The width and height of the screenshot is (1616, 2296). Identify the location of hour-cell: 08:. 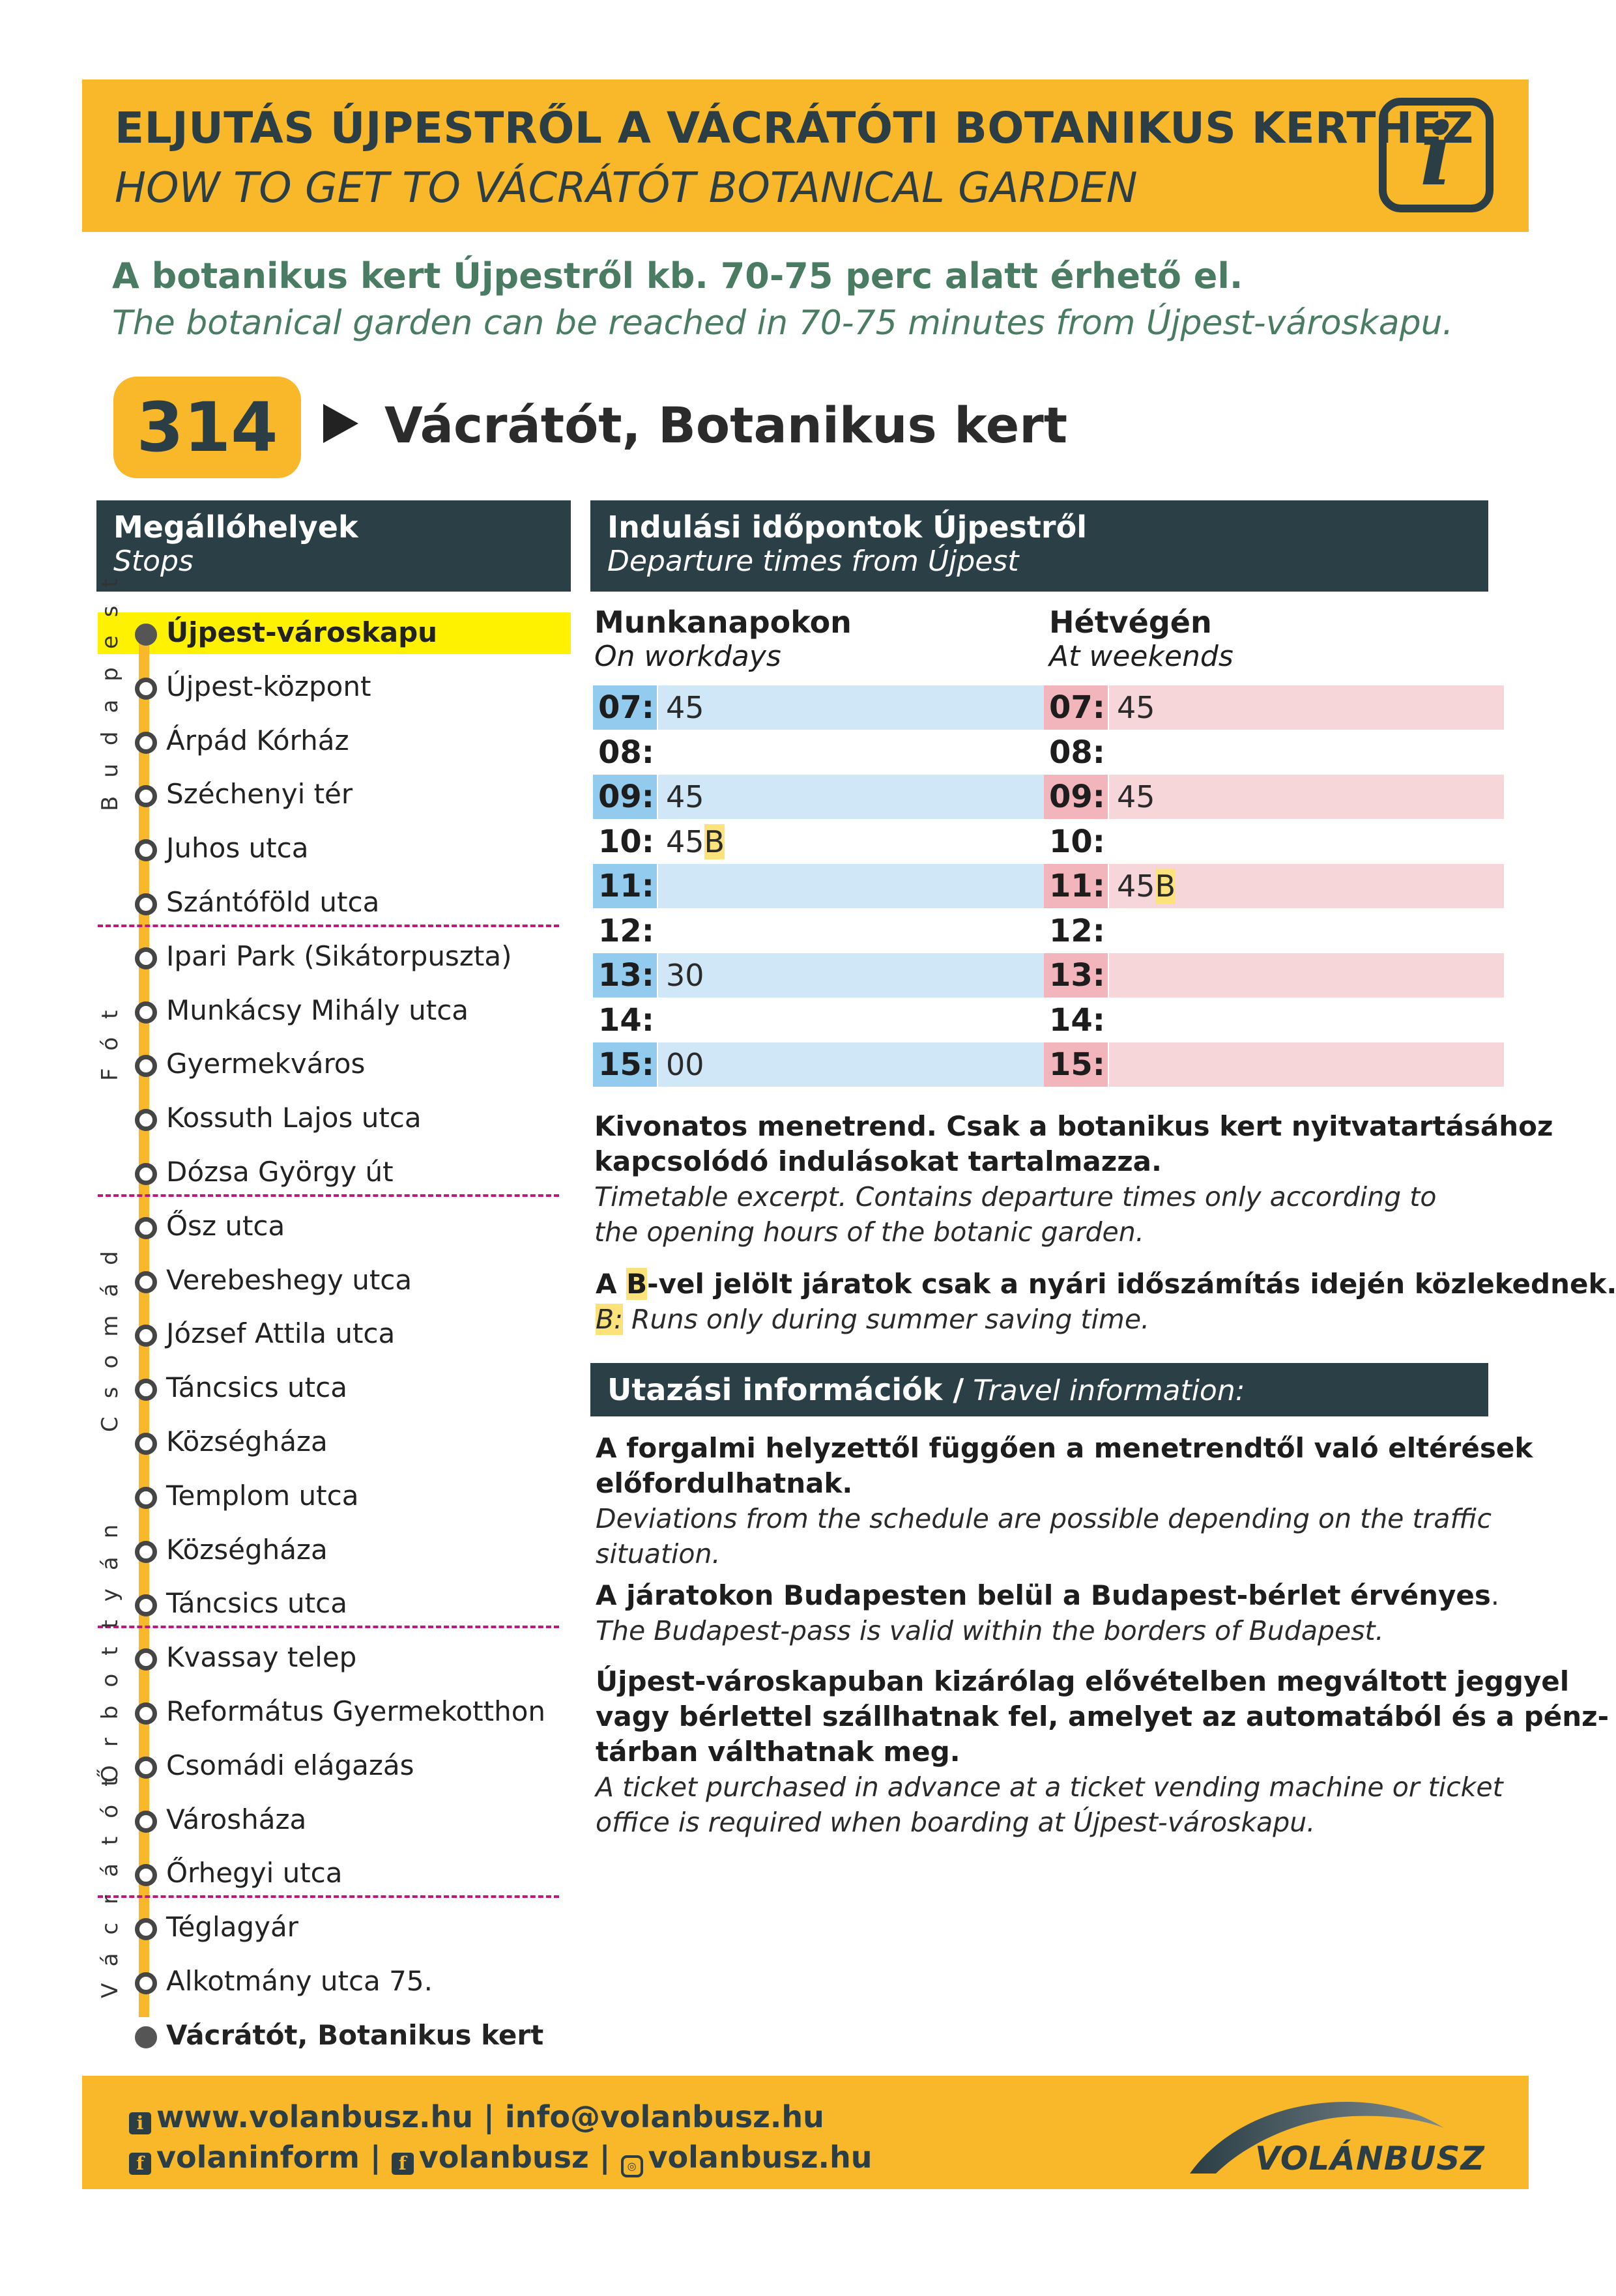
(1077, 753).